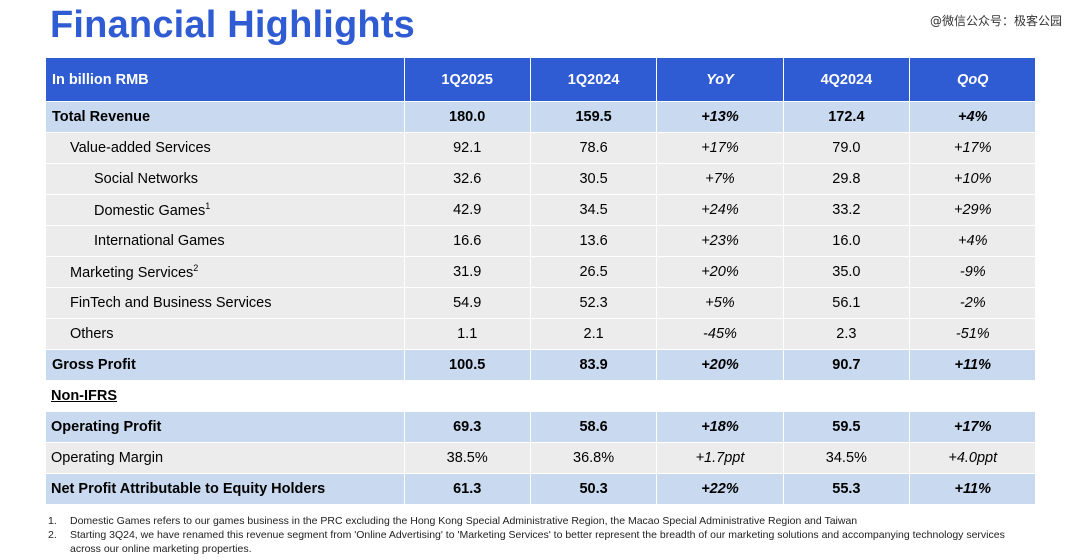  What do you see at coordinates (107, 458) in the screenshot?
I see `row-label-text: Operating Margin` at bounding box center [107, 458].